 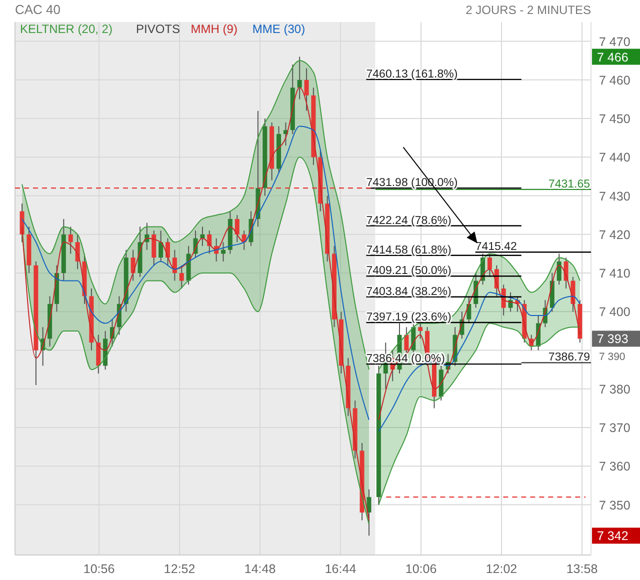 I want to click on y-tick-label: 7 450, so click(x=614, y=119).